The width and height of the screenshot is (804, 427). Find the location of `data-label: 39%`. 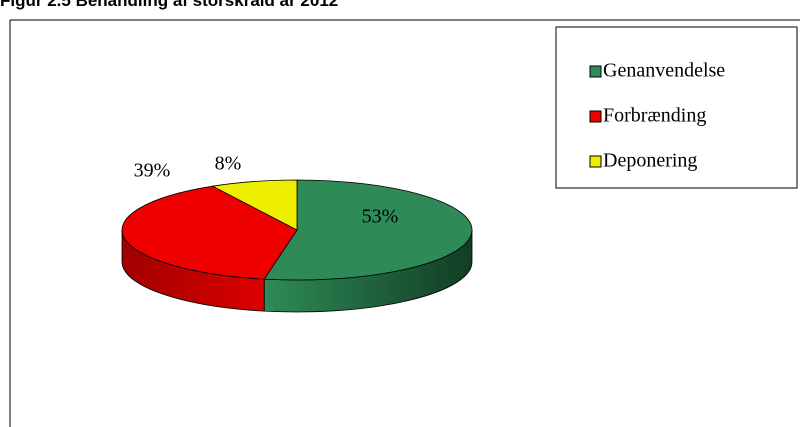

data-label: 39% is located at coordinates (152, 171).